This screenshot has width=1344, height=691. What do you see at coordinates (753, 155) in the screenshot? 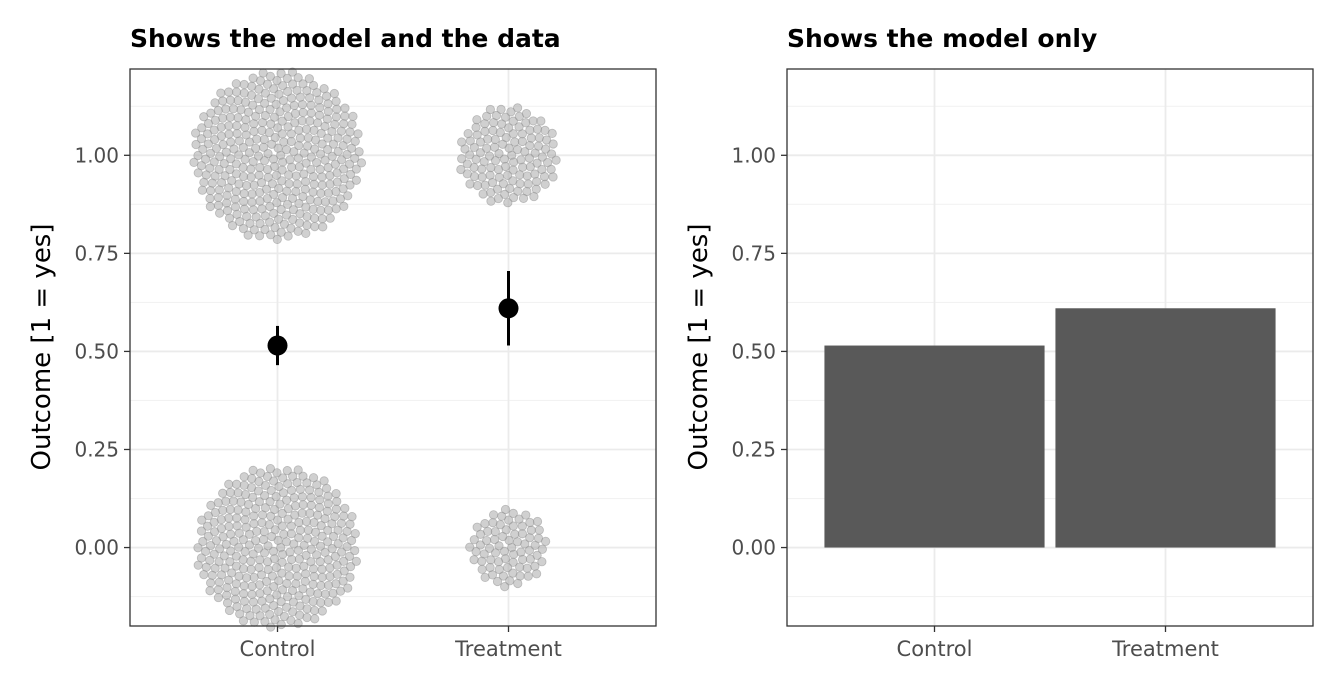
I see `y-tick-label: 1.00` at bounding box center [753, 155].